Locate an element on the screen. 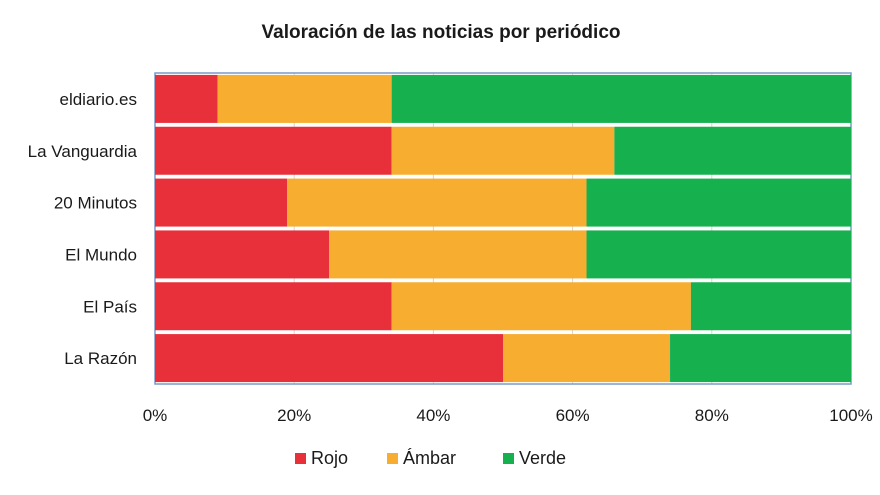 The height and width of the screenshot is (495, 880). x-tick-label: 0% is located at coordinates (155, 415).